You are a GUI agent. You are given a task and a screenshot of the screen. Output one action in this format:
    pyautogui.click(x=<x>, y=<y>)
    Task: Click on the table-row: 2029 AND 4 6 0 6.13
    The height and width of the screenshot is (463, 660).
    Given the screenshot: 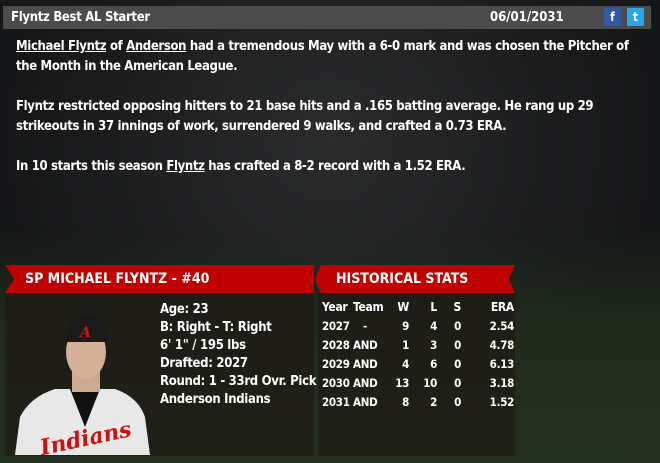 What is the action you would take?
    pyautogui.click(x=418, y=363)
    